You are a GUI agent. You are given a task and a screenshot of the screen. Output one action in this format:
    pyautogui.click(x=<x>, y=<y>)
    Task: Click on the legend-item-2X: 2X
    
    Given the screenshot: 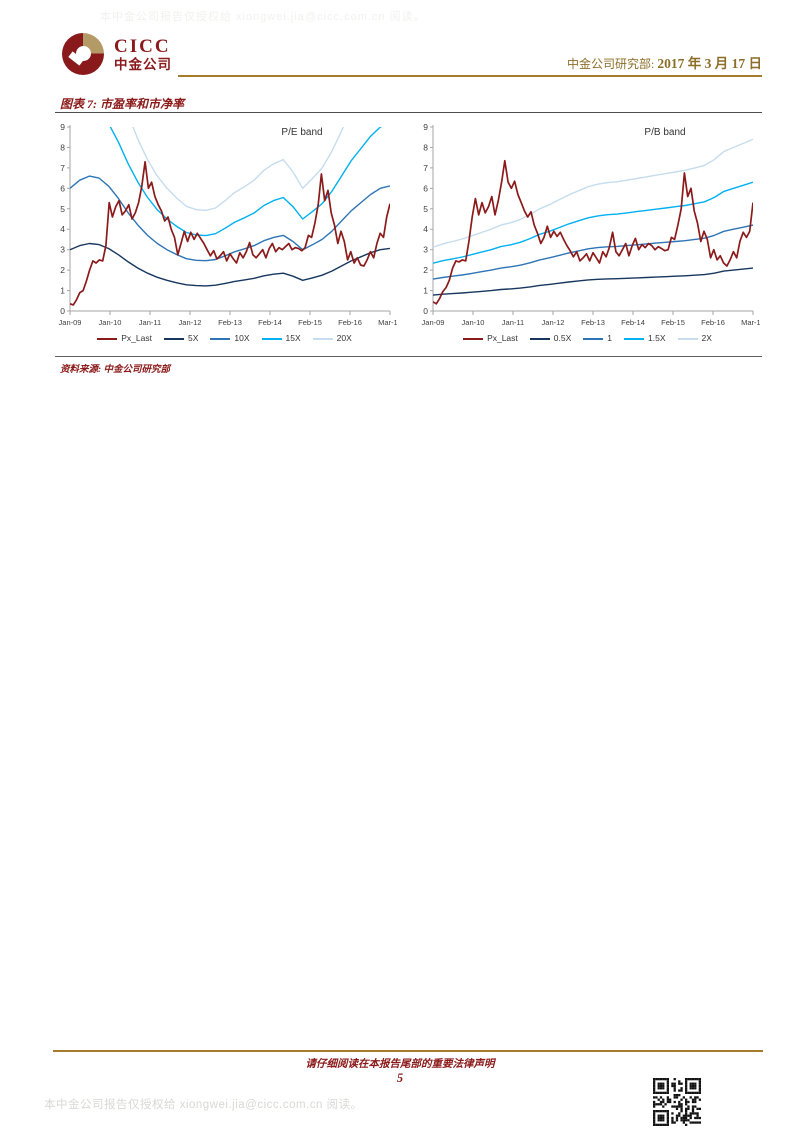 What is the action you would take?
    pyautogui.click(x=694, y=338)
    